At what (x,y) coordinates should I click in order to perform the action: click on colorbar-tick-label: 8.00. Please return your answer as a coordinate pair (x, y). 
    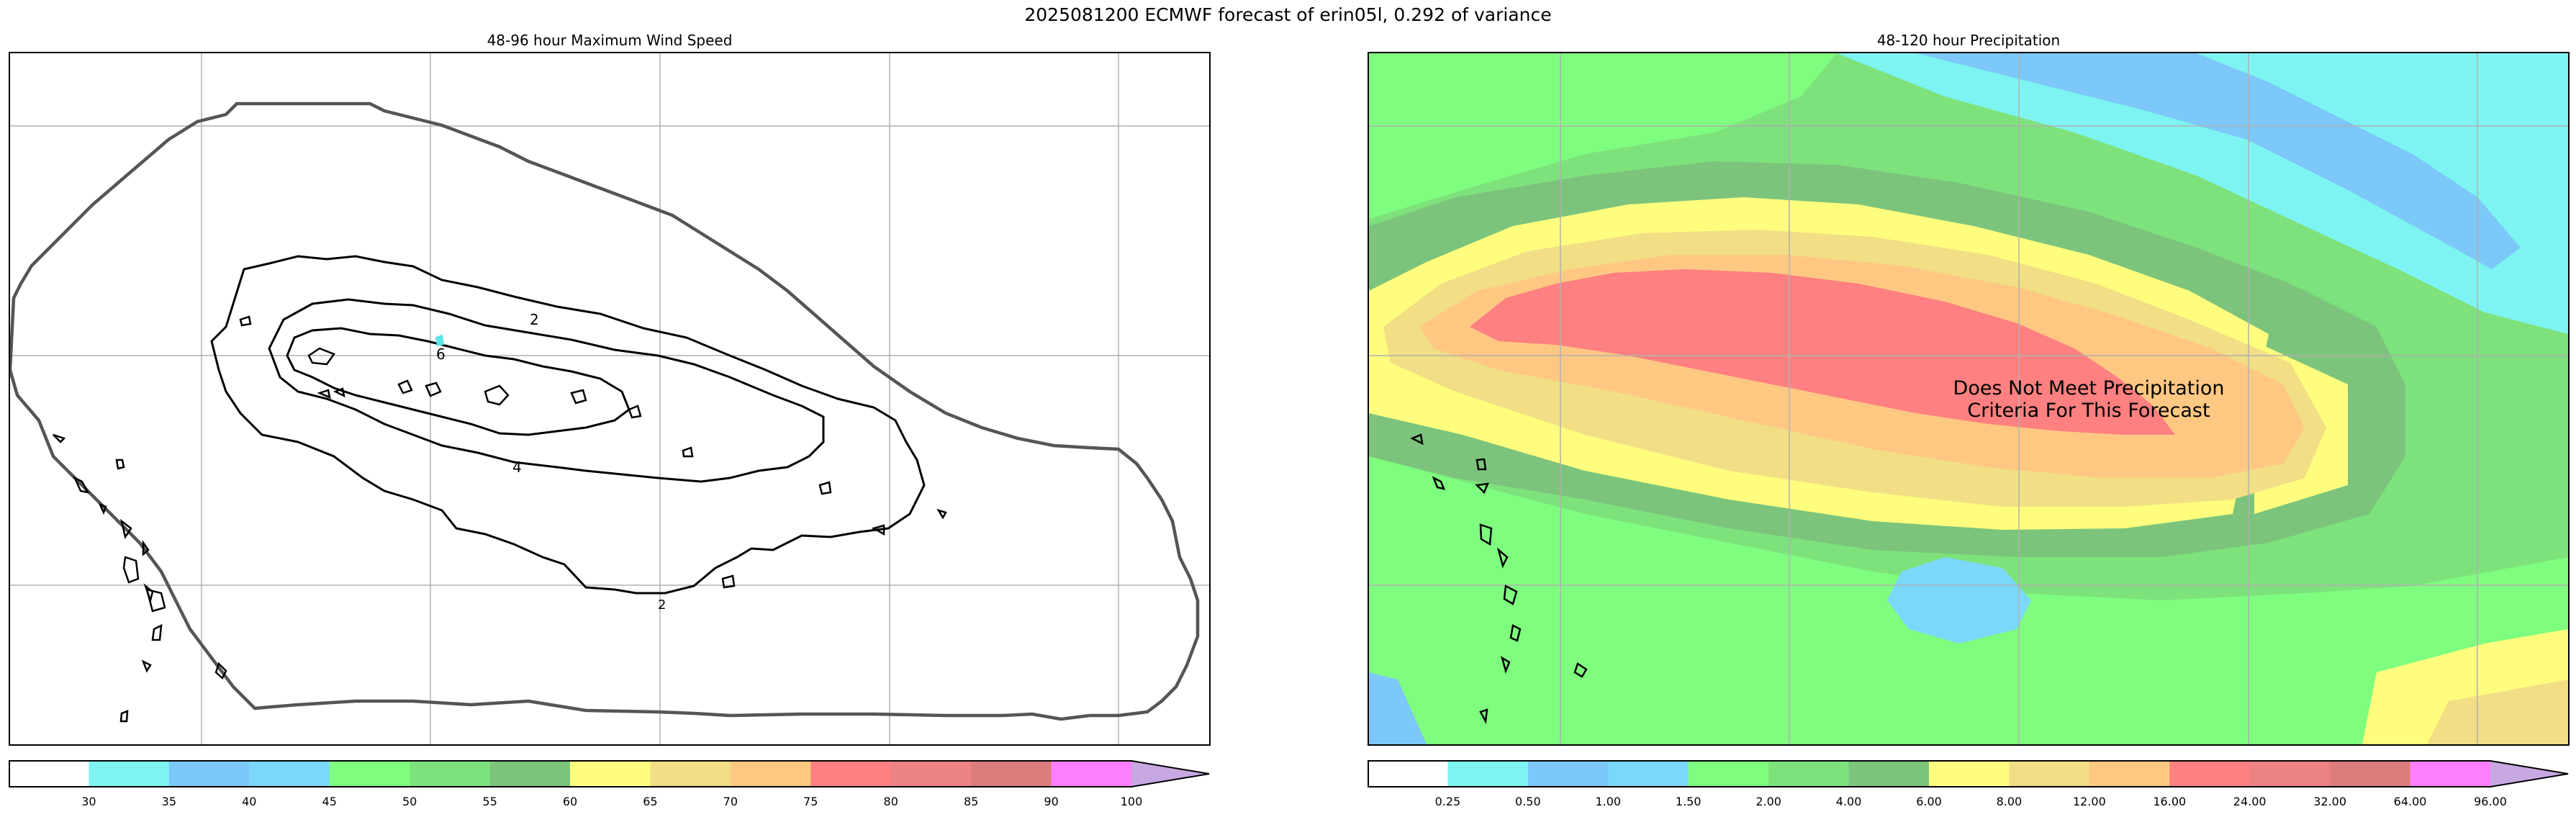
    Looking at the image, I should click on (2009, 801).